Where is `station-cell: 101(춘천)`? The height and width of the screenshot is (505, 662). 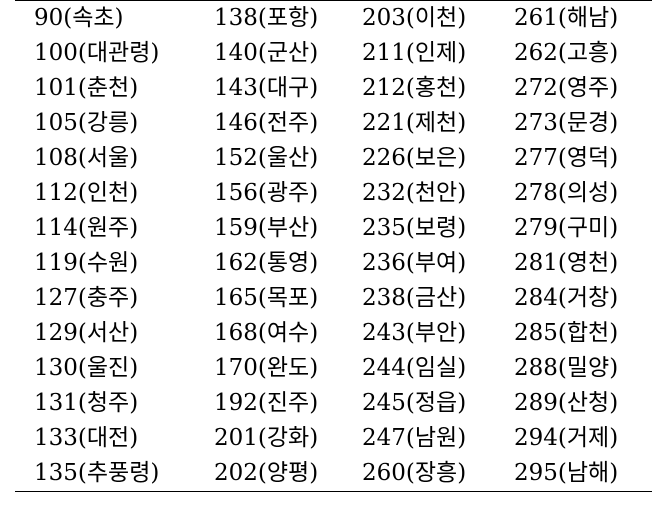
station-cell: 101(춘천) is located at coordinates (86, 88).